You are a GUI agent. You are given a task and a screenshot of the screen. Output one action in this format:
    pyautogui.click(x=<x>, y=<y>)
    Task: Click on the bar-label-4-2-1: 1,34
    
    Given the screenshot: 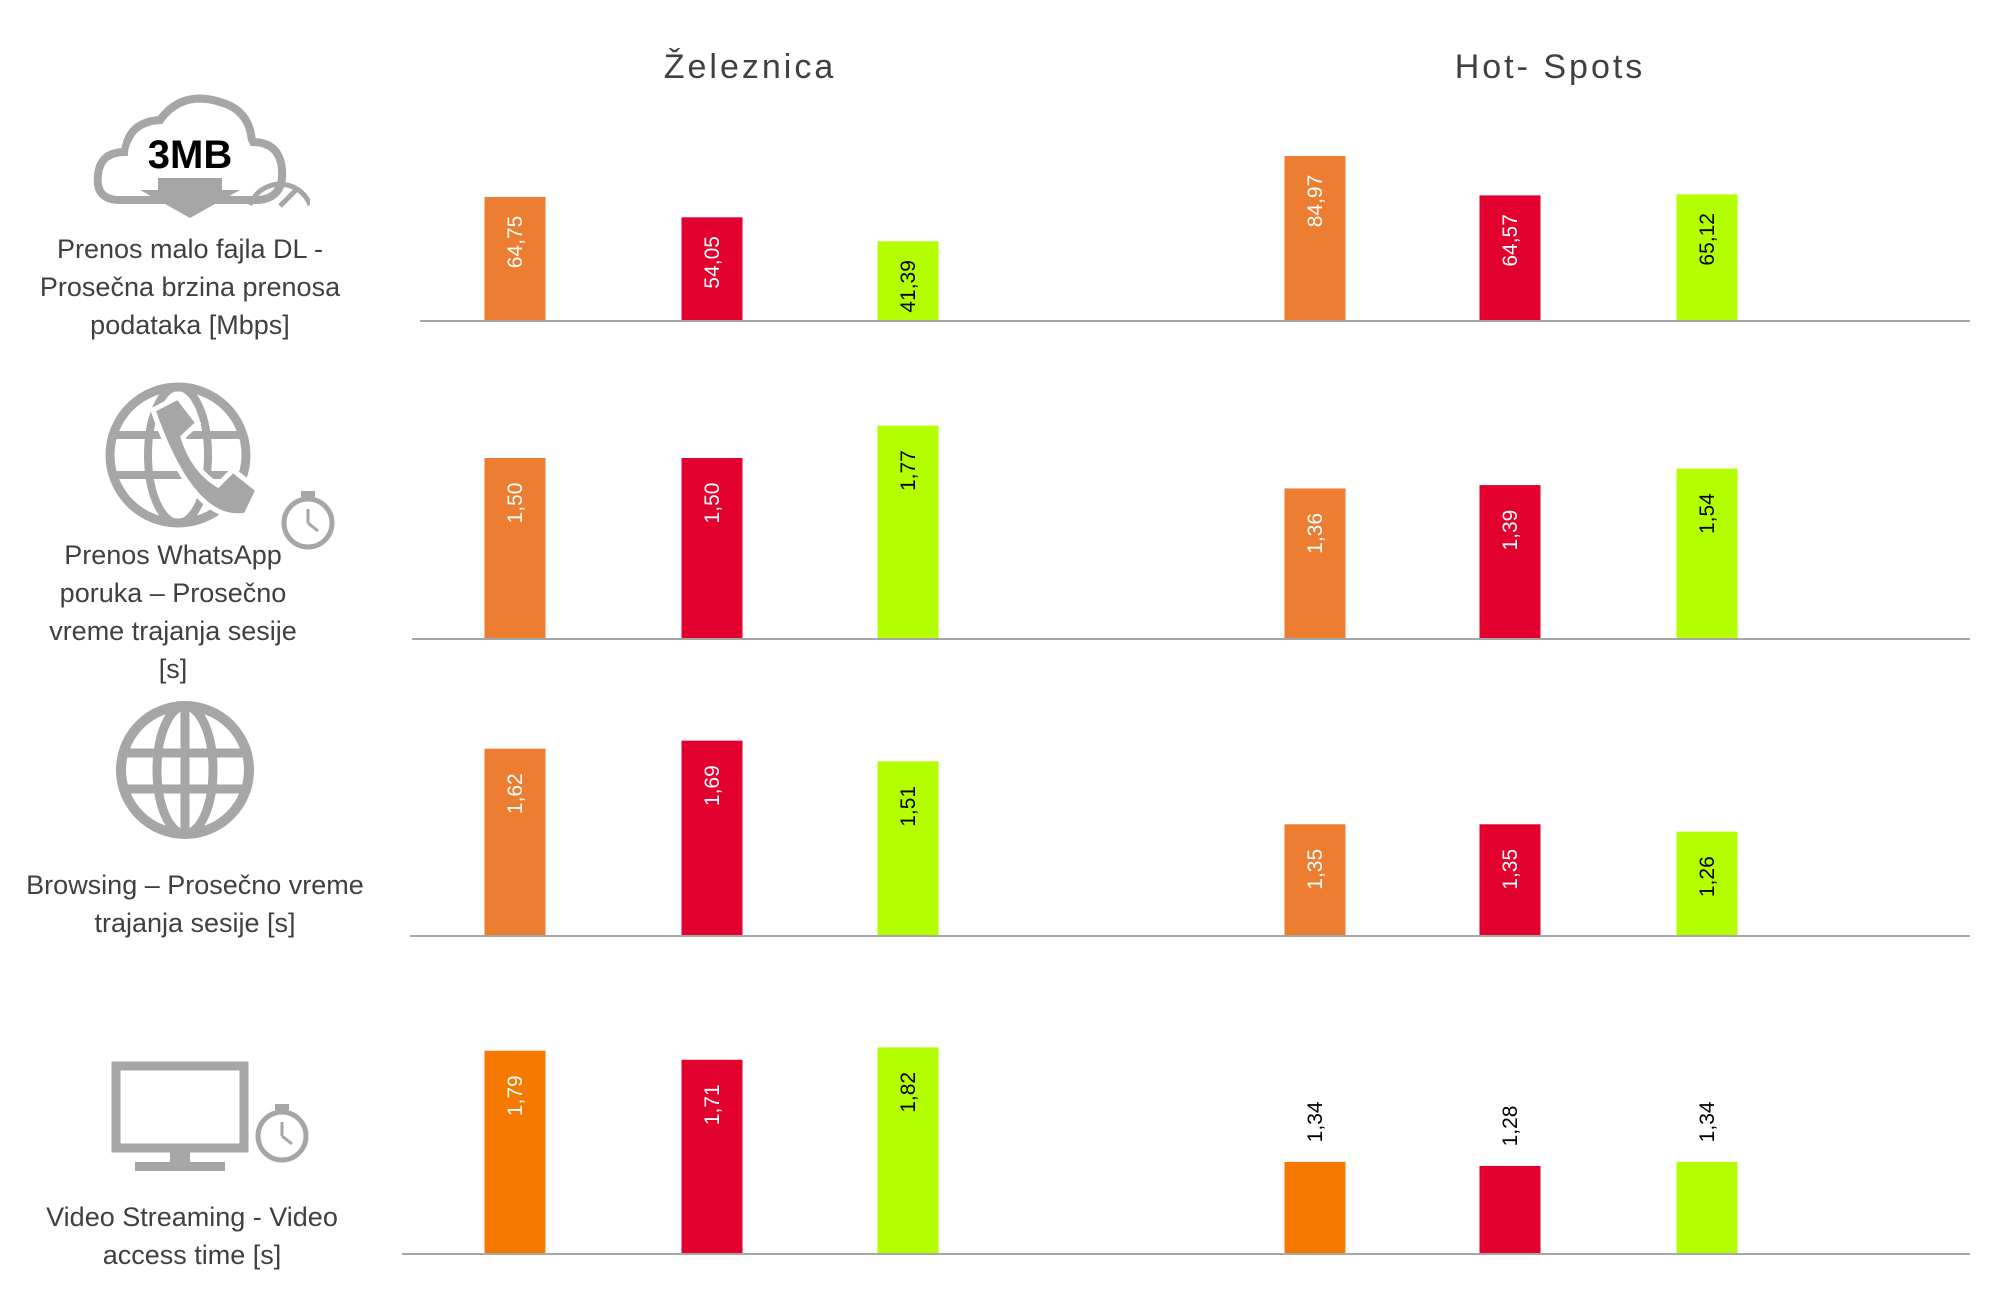 What is the action you would take?
    pyautogui.click(x=1315, y=1121)
    